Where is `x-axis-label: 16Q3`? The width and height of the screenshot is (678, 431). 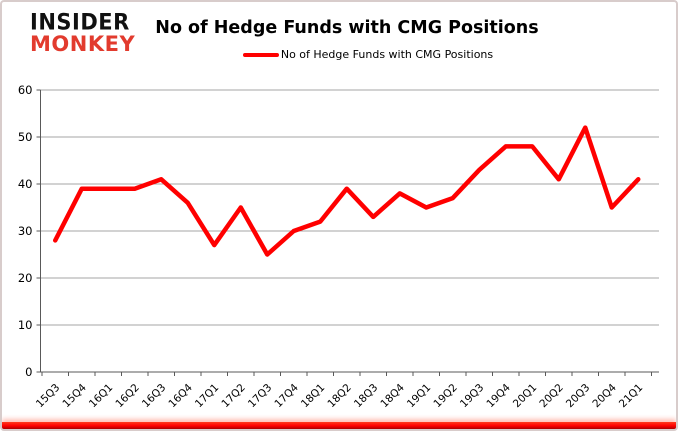 x-axis-label: 16Q3 is located at coordinates (154, 396).